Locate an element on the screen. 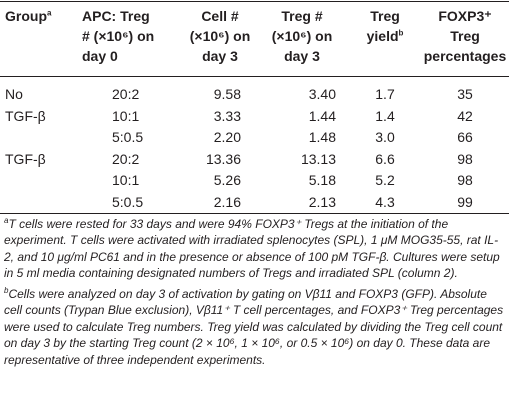 This screenshot has height=402, width=509. header-text: Treg # is located at coordinates (302, 16).